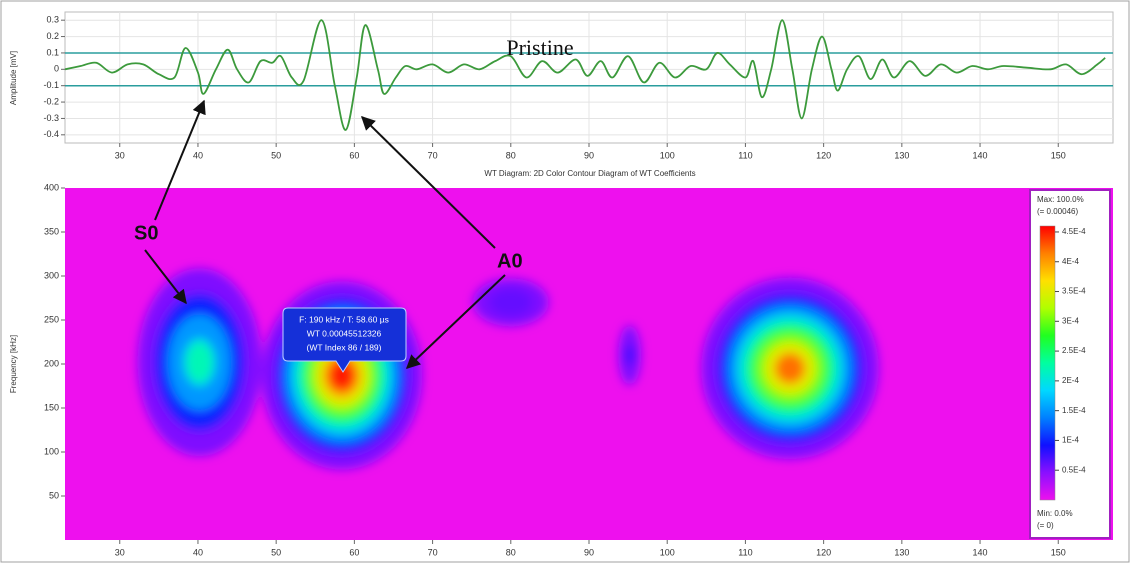 This screenshot has height=563, width=1130. I want to click on y-tick-label: 250, so click(51, 319).